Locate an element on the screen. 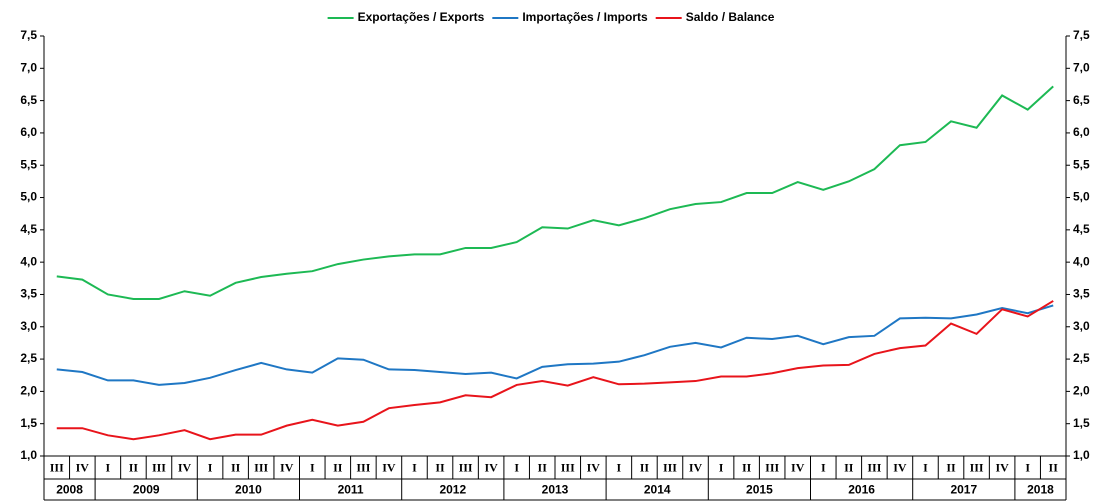 This screenshot has width=1107, height=502. y2-tick-label: 6,0 is located at coordinates (1081, 132).